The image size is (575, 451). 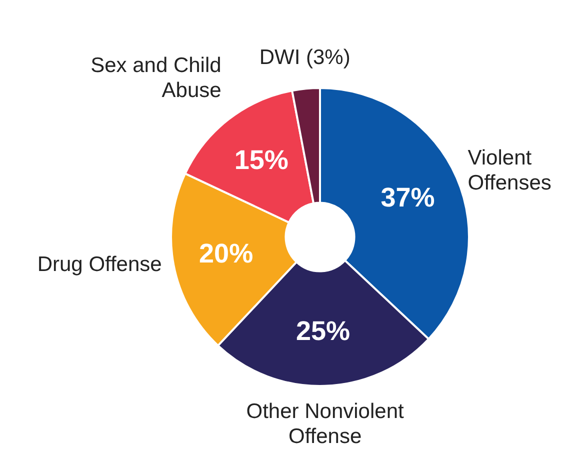 What do you see at coordinates (226, 253) in the screenshot?
I see `data-label: 20%` at bounding box center [226, 253].